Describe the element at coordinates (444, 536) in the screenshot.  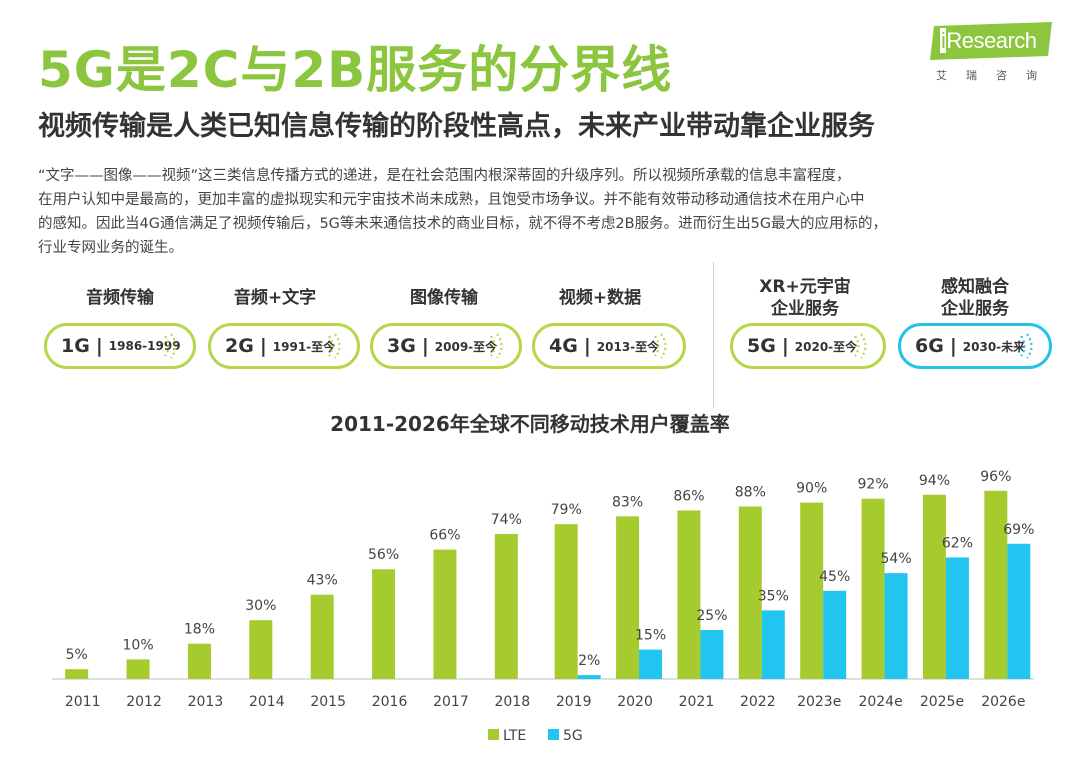
I see `lte-label-2017: 66%` at that location.